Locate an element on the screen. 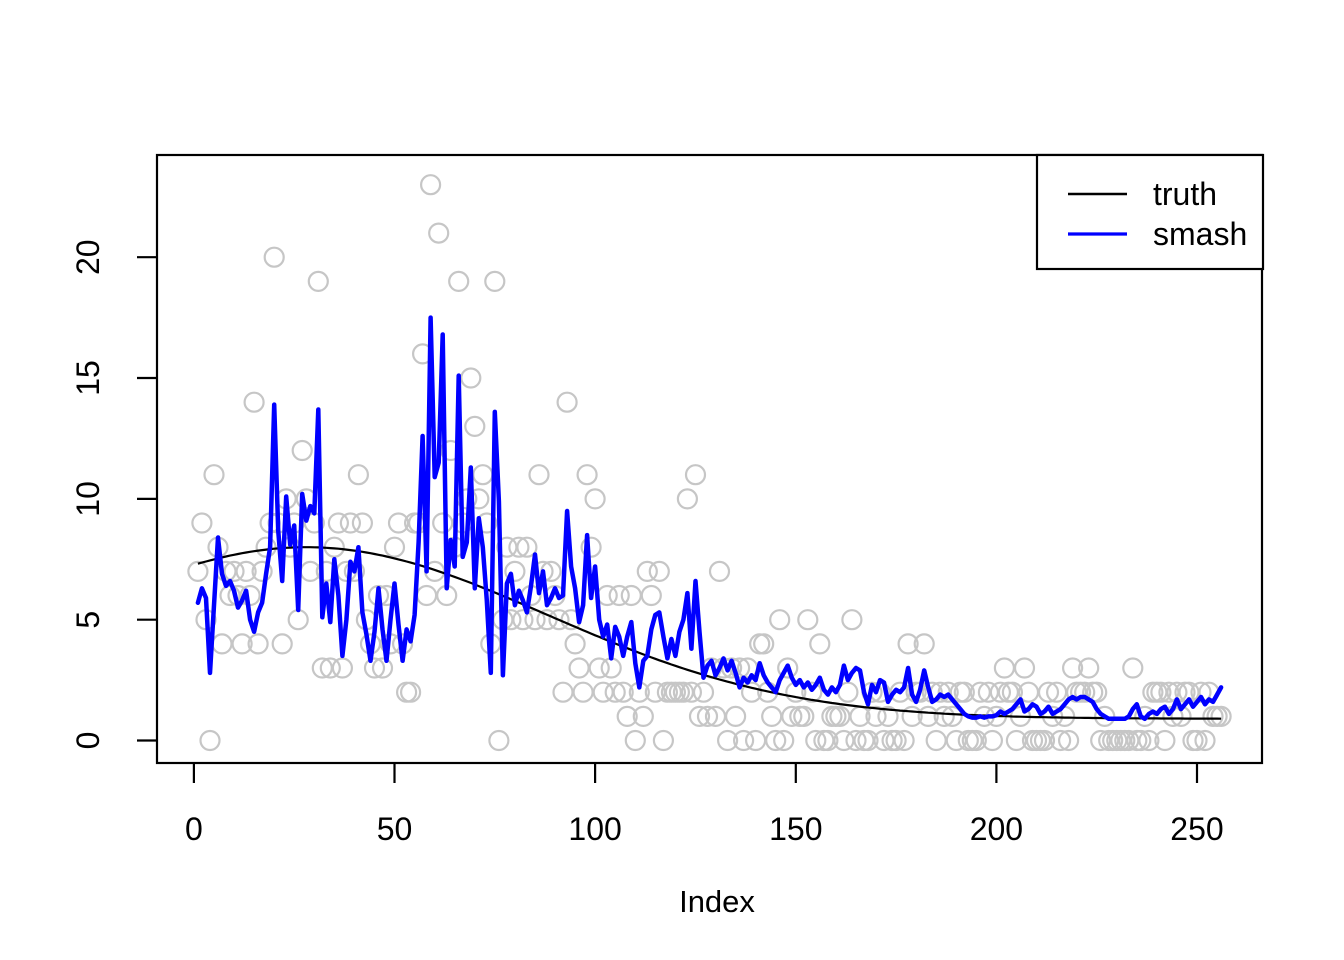 This screenshot has width=1344, height=960. x-axis-title: Index is located at coordinates (717, 901).